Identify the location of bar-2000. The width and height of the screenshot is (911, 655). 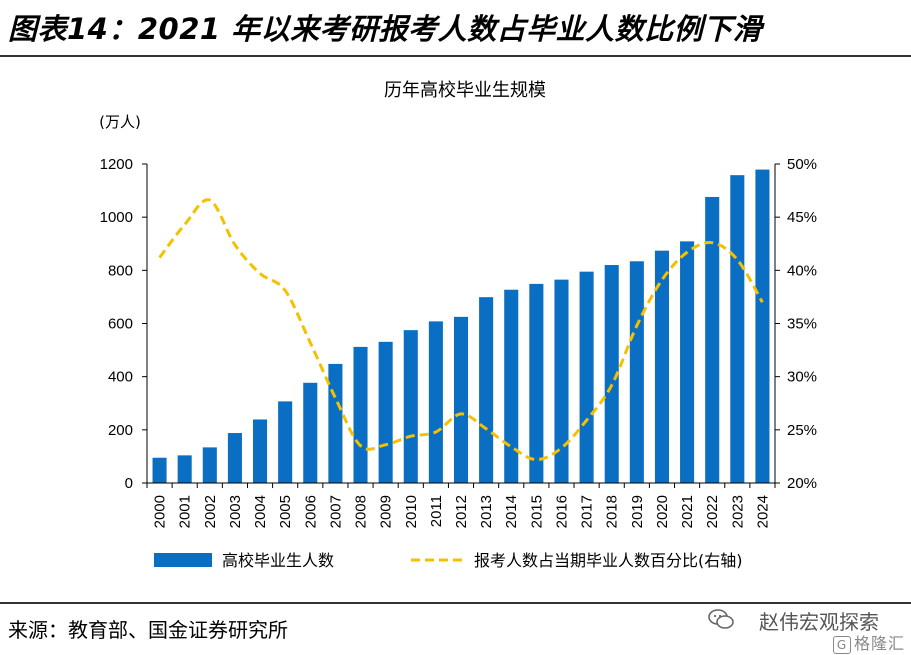
(159, 470).